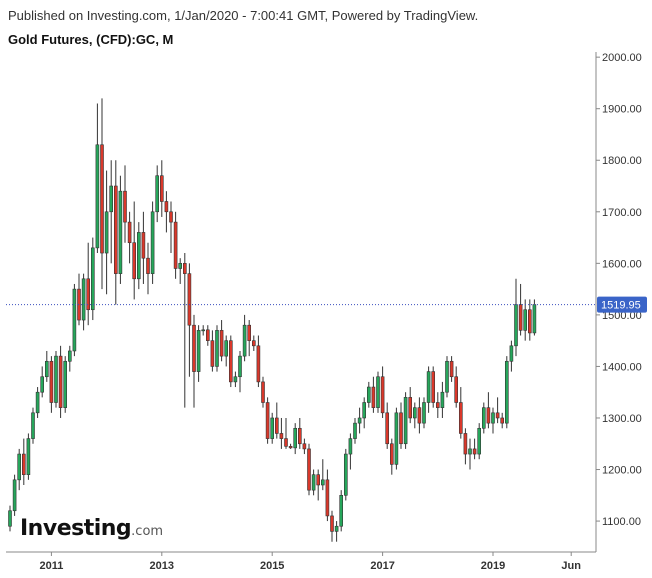  What do you see at coordinates (622, 471) in the screenshot?
I see `price-tick-label: 1200.00` at bounding box center [622, 471].